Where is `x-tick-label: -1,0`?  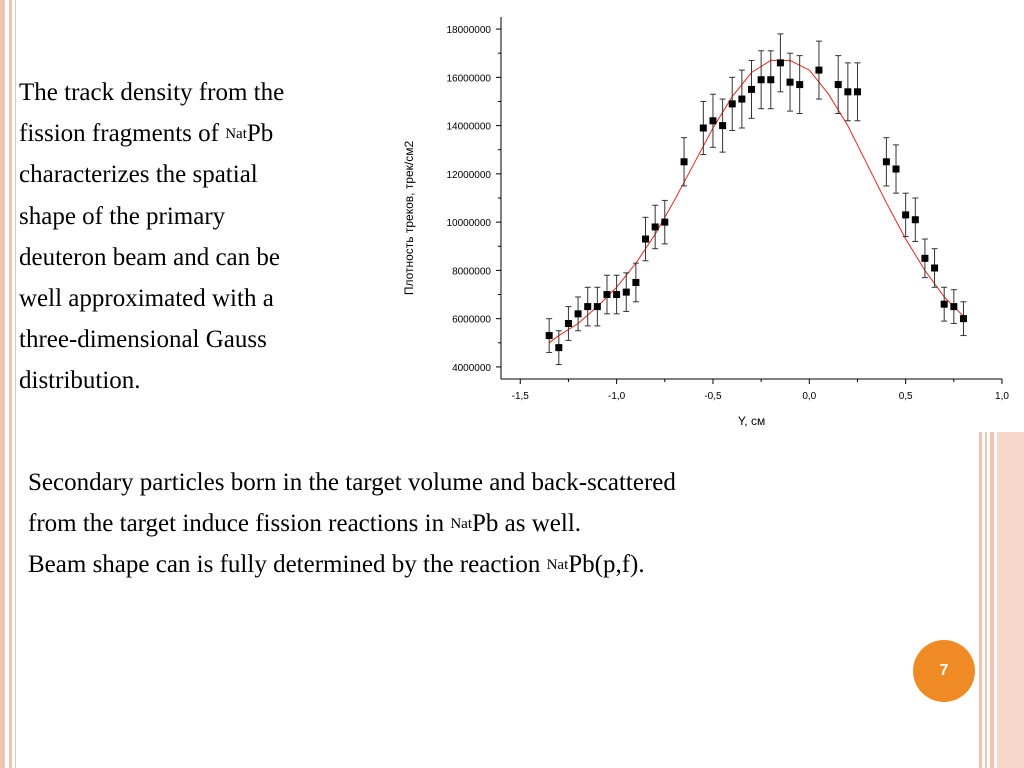
x-tick-label: -1,0 is located at coordinates (617, 396).